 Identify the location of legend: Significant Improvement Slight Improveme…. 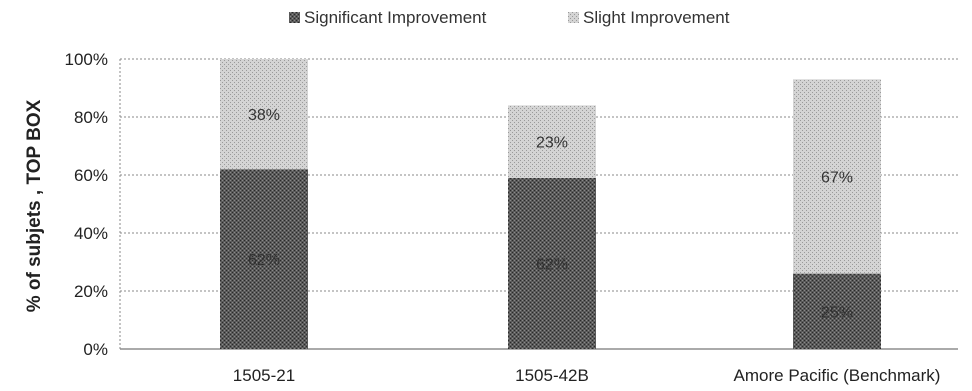
(509, 17).